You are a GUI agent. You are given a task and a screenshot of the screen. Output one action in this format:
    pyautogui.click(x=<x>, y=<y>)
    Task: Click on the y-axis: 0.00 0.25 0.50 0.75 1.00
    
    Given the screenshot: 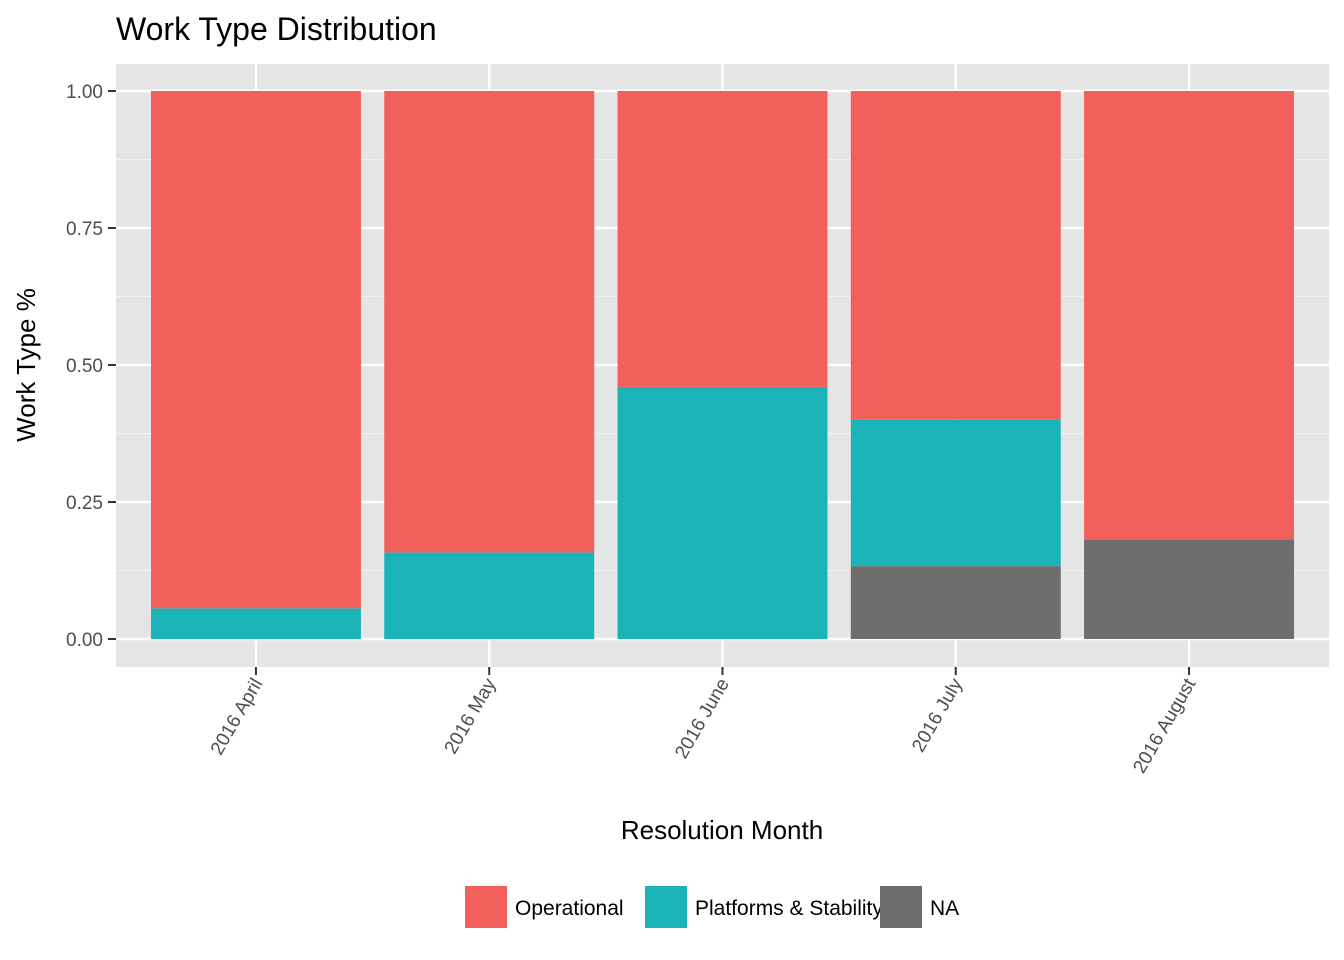 What is the action you would take?
    pyautogui.click(x=91, y=366)
    